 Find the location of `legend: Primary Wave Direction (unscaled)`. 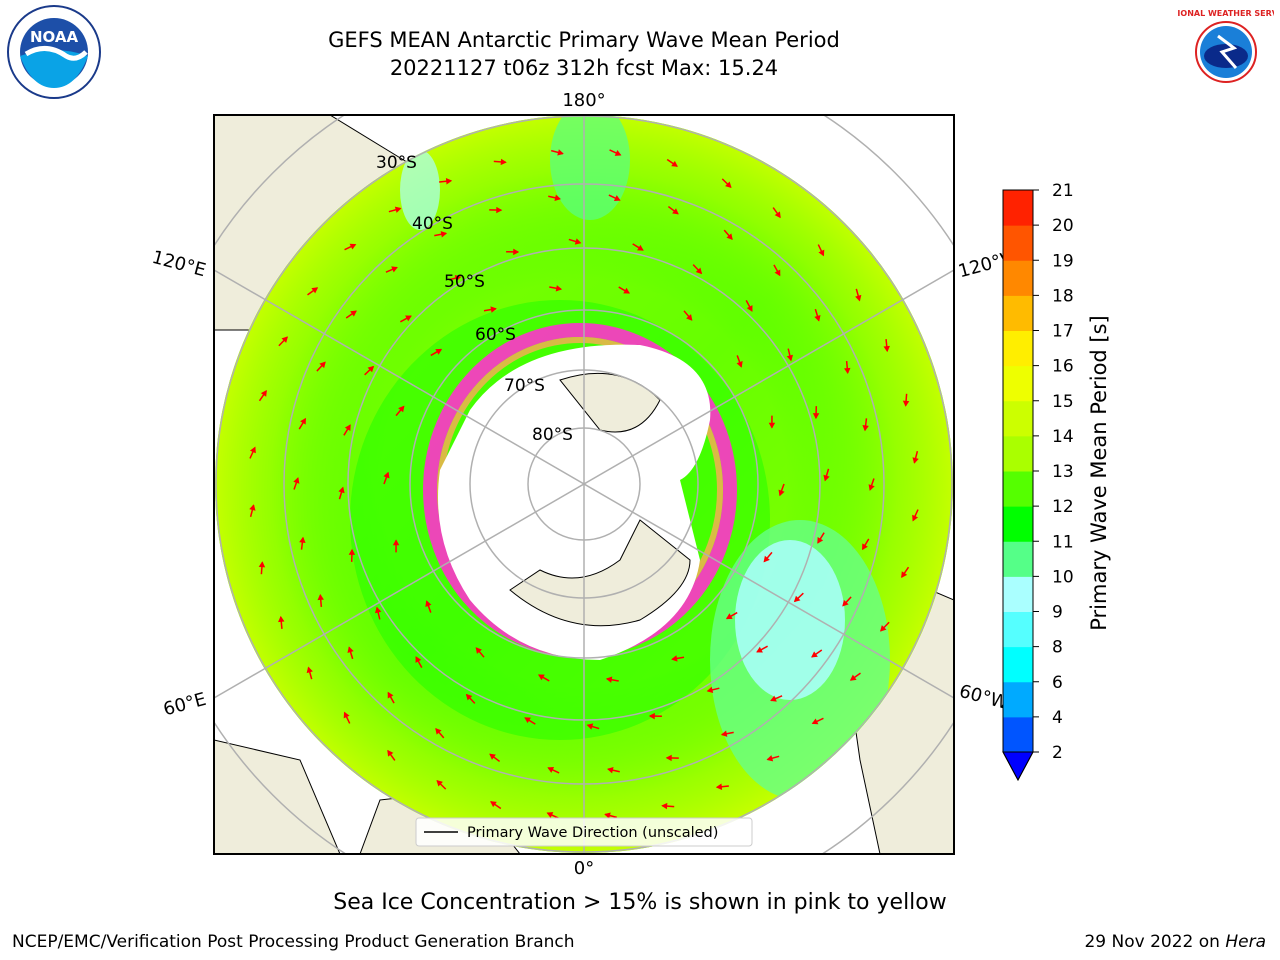

legend: Primary Wave Direction (unscaled) is located at coordinates (584, 832).